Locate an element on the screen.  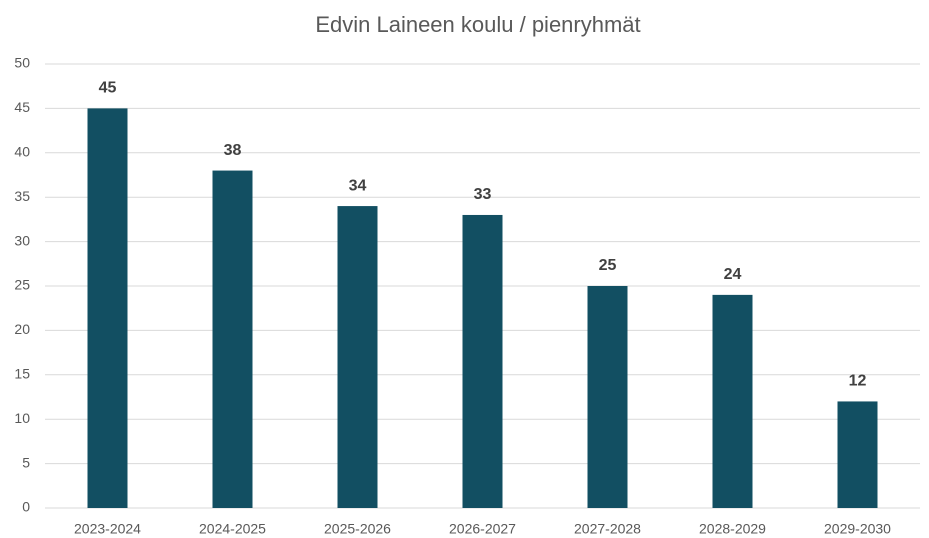
y-tick-label: 0 is located at coordinates (26, 507).